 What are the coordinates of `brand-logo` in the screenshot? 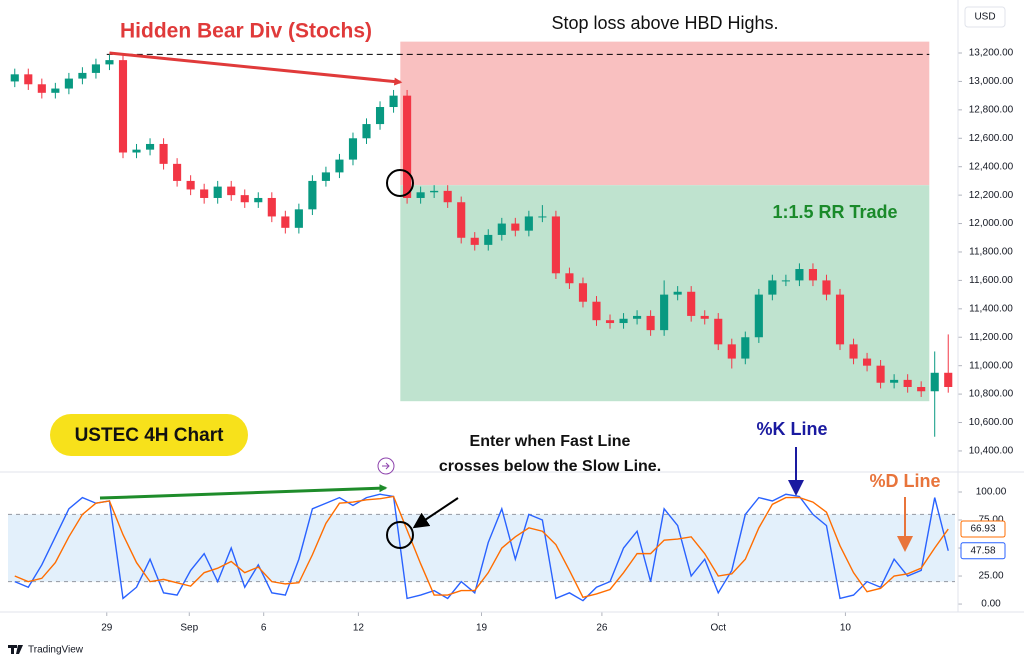 It's located at (15, 649).